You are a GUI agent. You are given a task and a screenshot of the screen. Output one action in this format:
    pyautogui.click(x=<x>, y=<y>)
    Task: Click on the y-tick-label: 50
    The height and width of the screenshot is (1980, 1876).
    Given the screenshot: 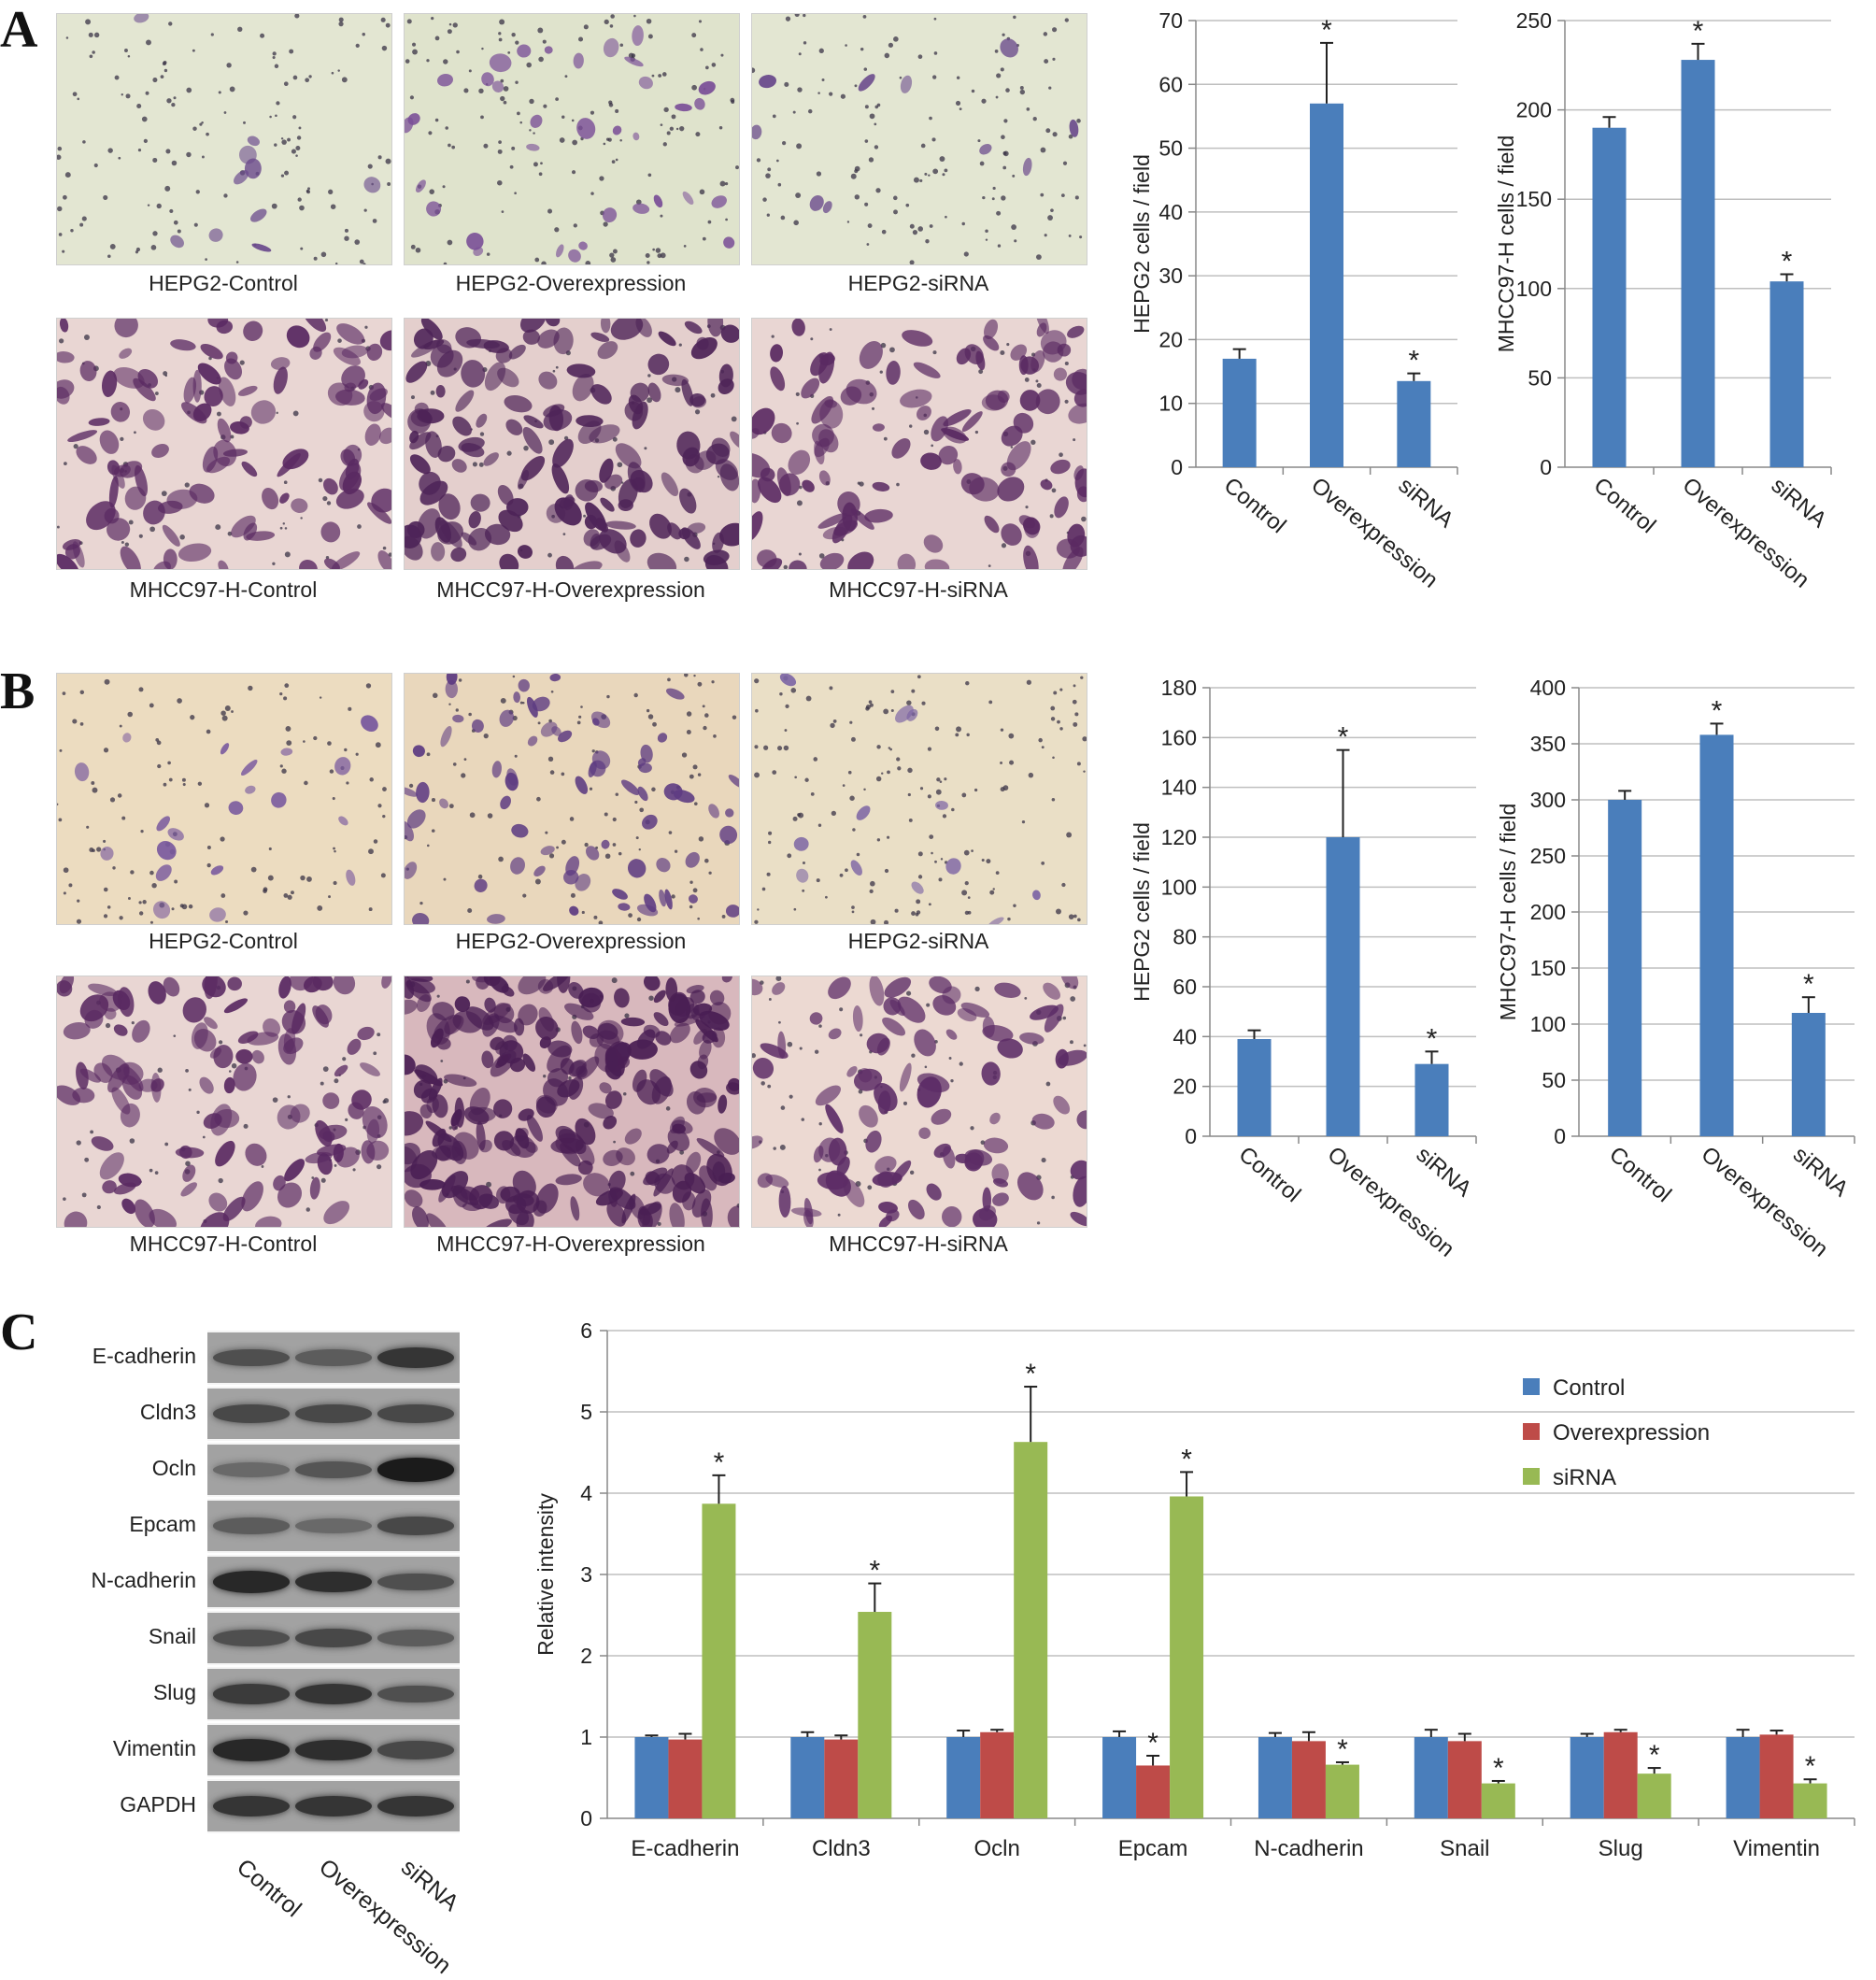 What is the action you would take?
    pyautogui.click(x=1554, y=1080)
    